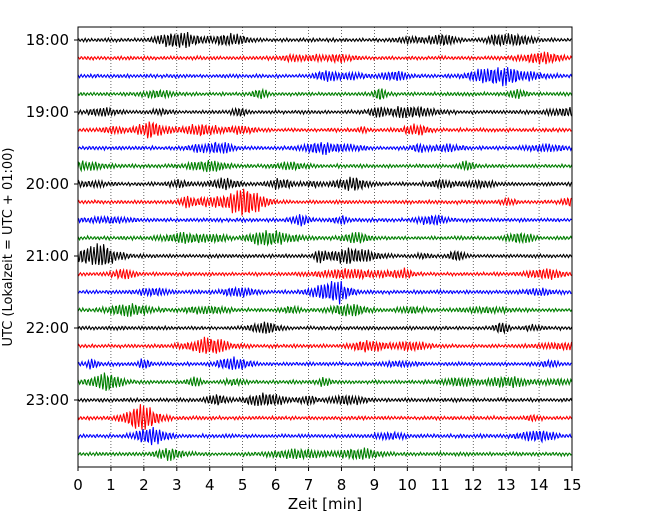 This screenshot has width=650, height=520. What do you see at coordinates (47, 328) in the screenshot?
I see `y-tick-label: 22:00` at bounding box center [47, 328].